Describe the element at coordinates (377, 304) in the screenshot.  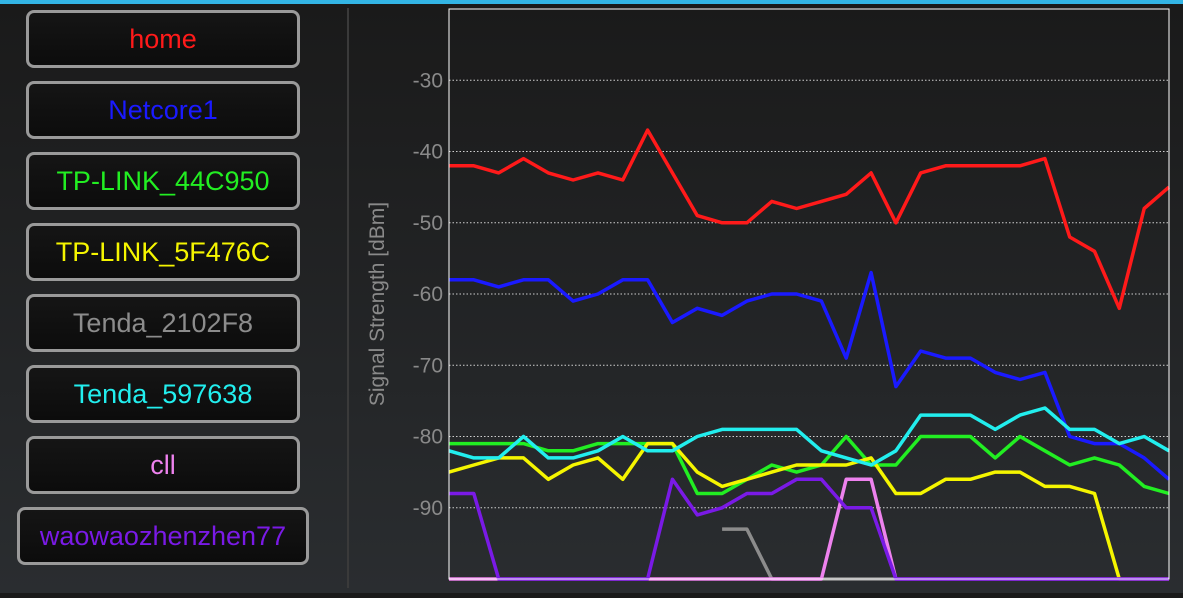
I see `y-axis-label: Signal Strength [dBm]` at that location.